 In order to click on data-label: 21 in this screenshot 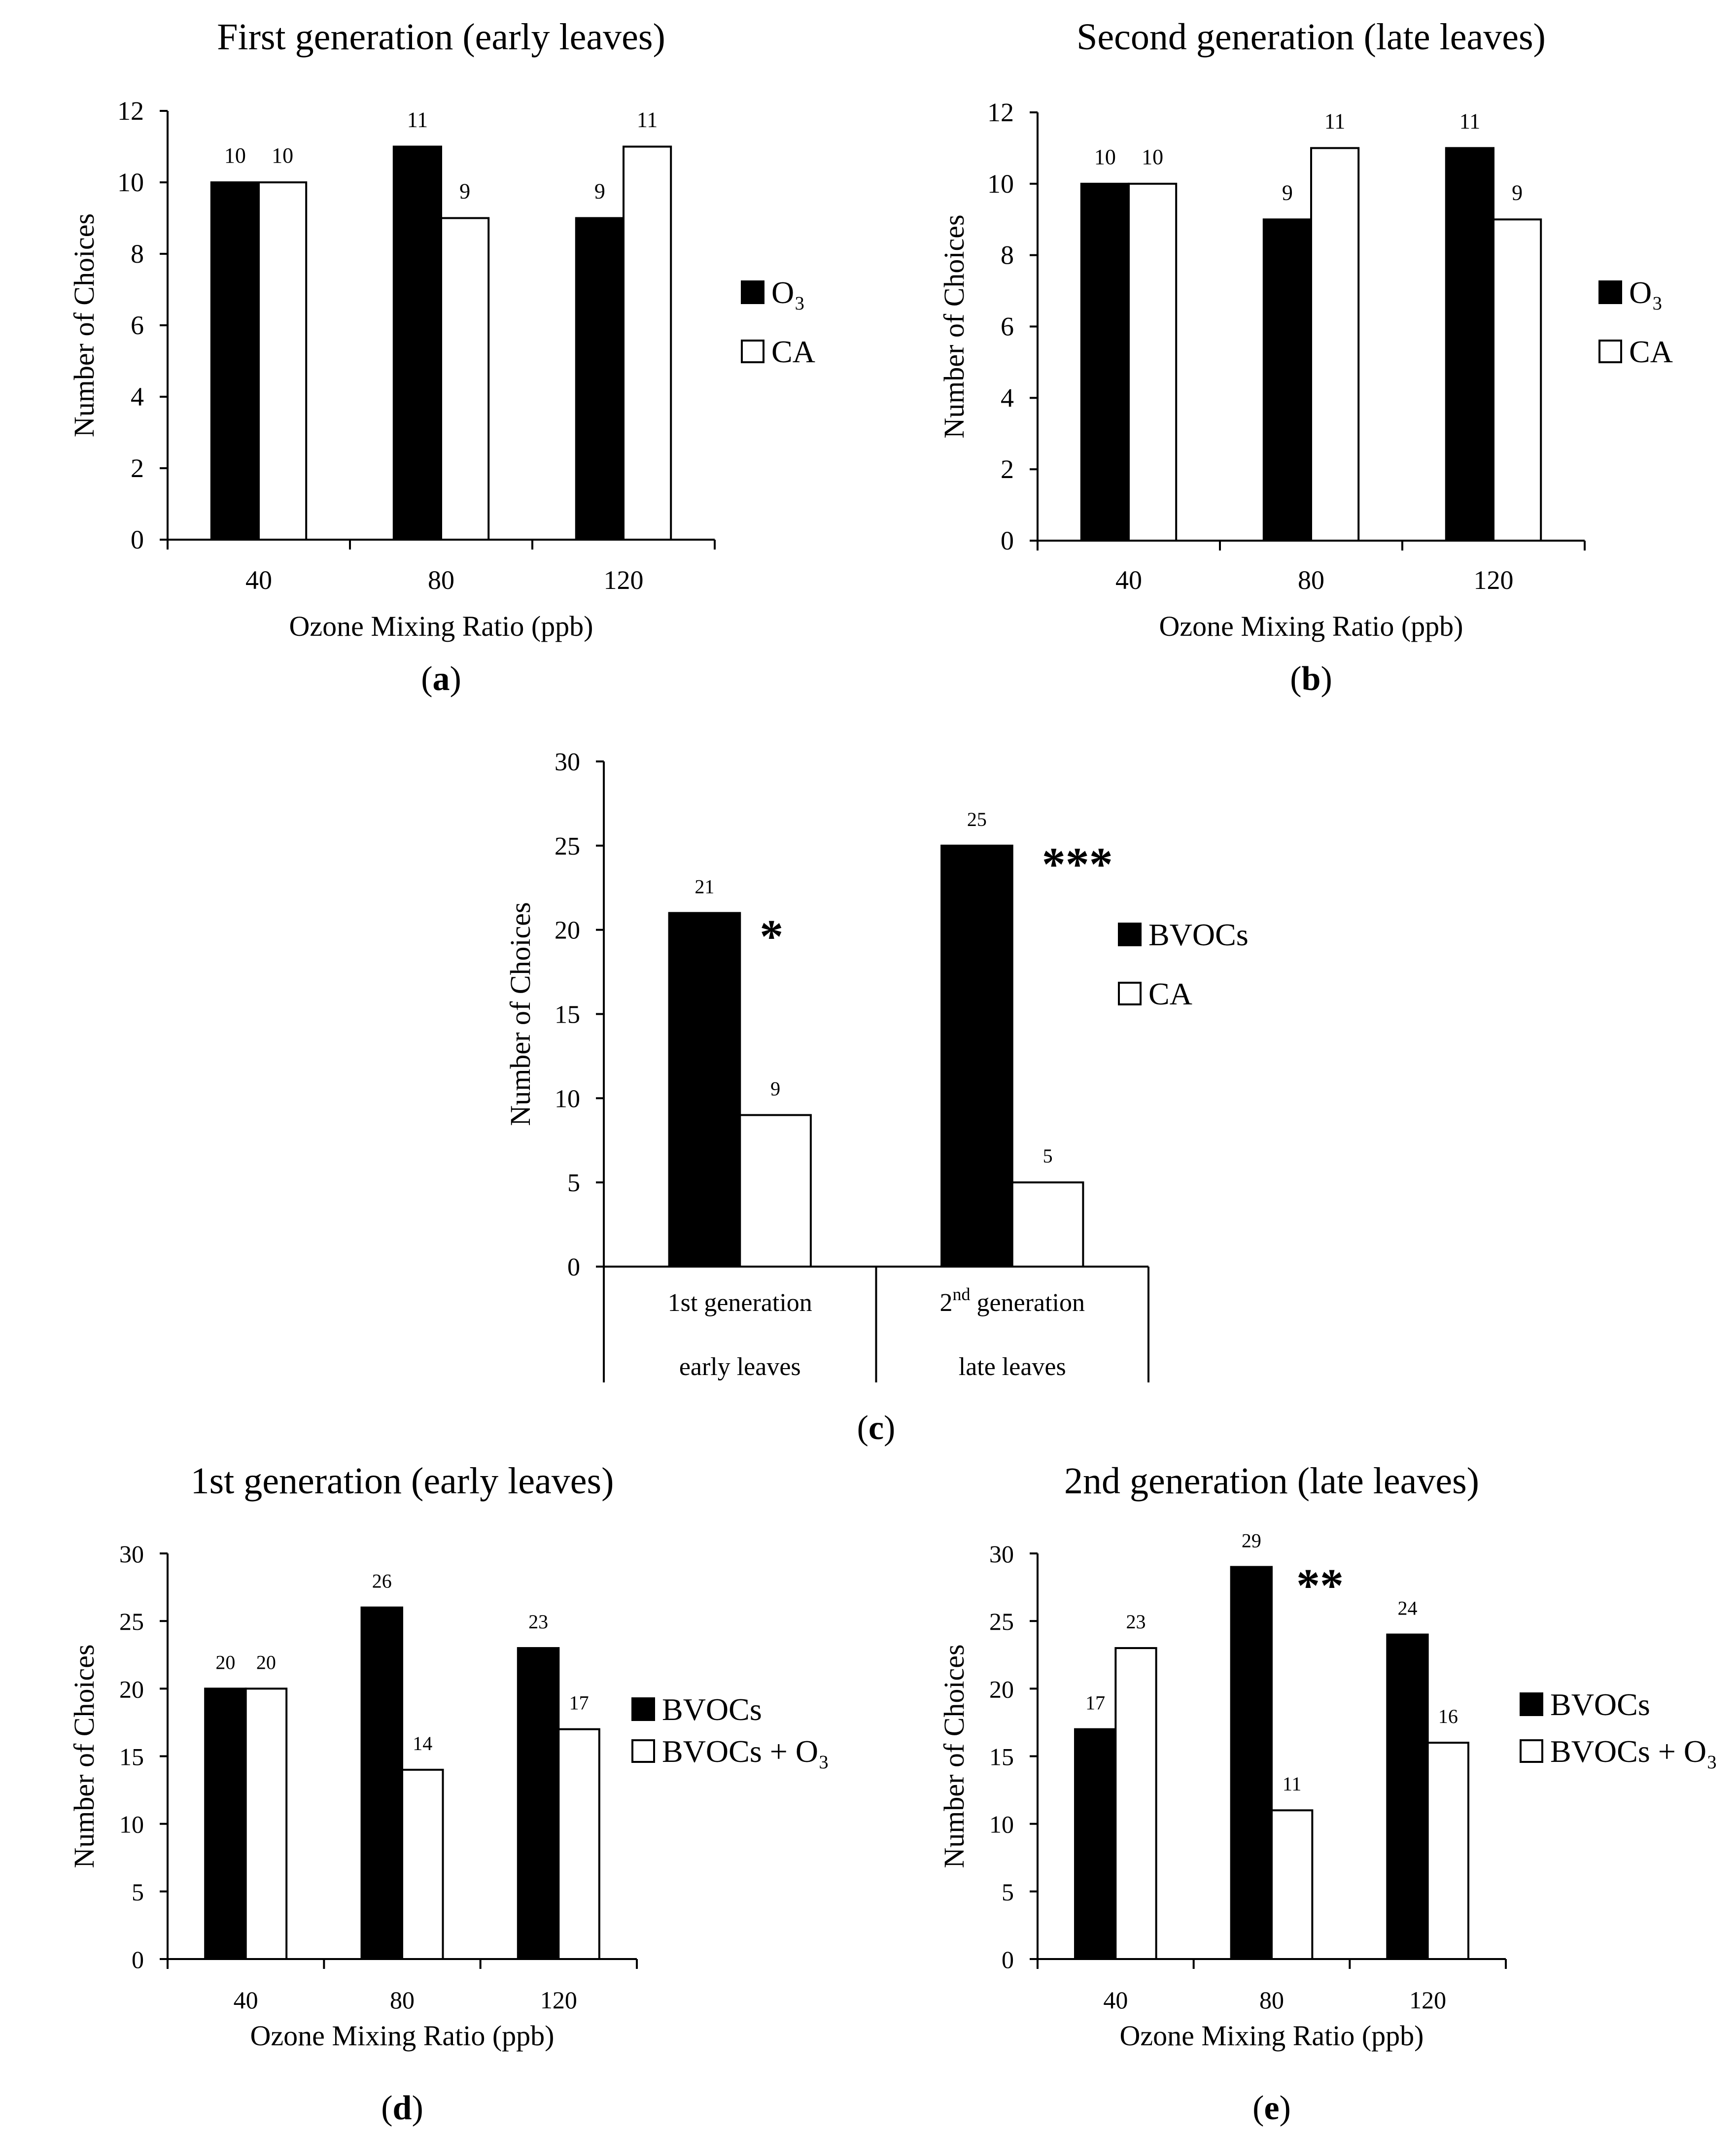, I will do `click(704, 887)`.